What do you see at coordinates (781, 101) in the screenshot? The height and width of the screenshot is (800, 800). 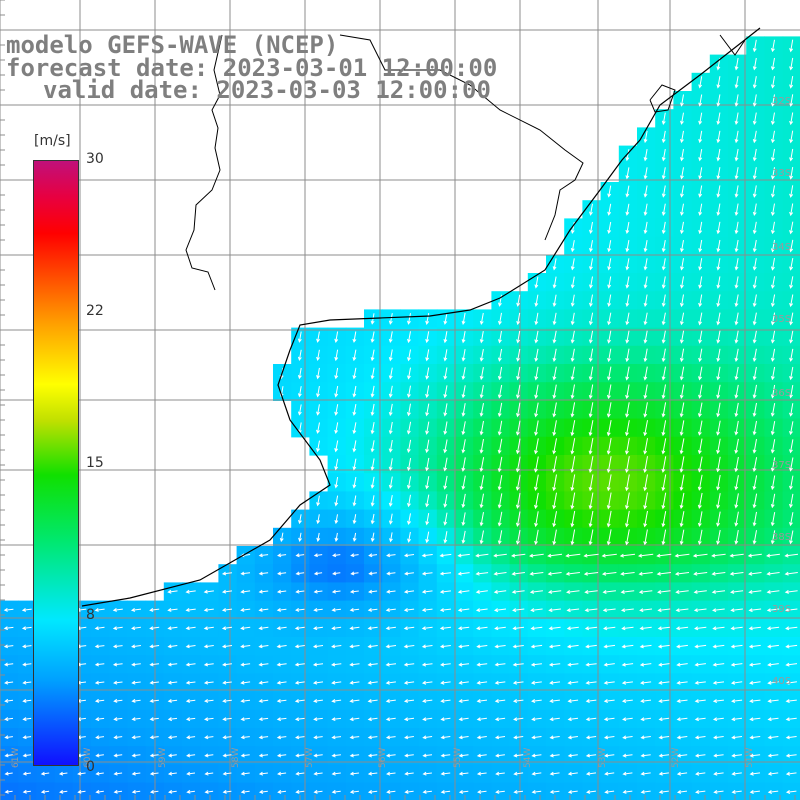 I see `latitude-label: 32S` at bounding box center [781, 101].